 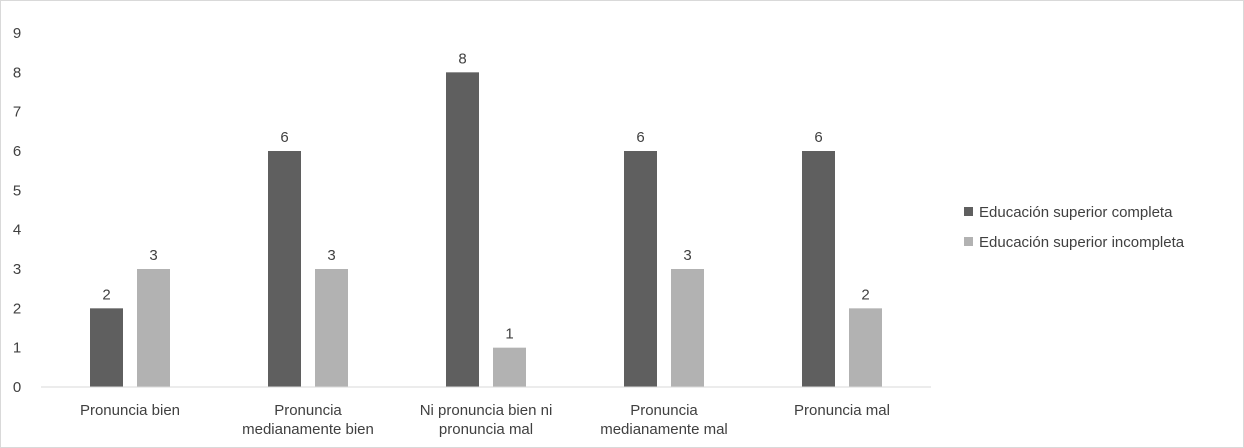 I want to click on y-tick-label: 0, so click(x=17, y=387).